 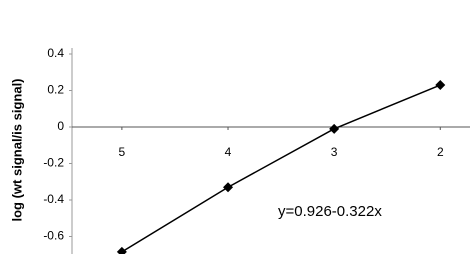 I want to click on x-tick-label: 2, so click(x=440, y=152).